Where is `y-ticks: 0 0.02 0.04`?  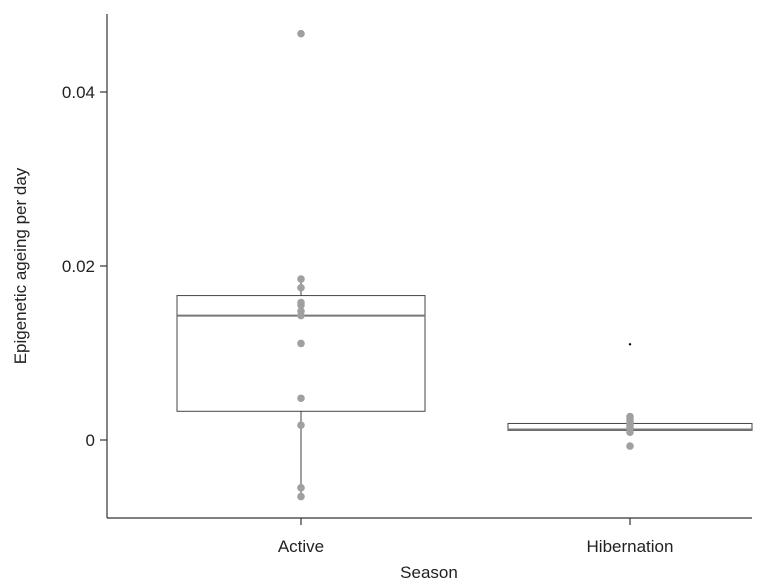
y-ticks: 0 0.02 0.04 is located at coordinates (84, 266).